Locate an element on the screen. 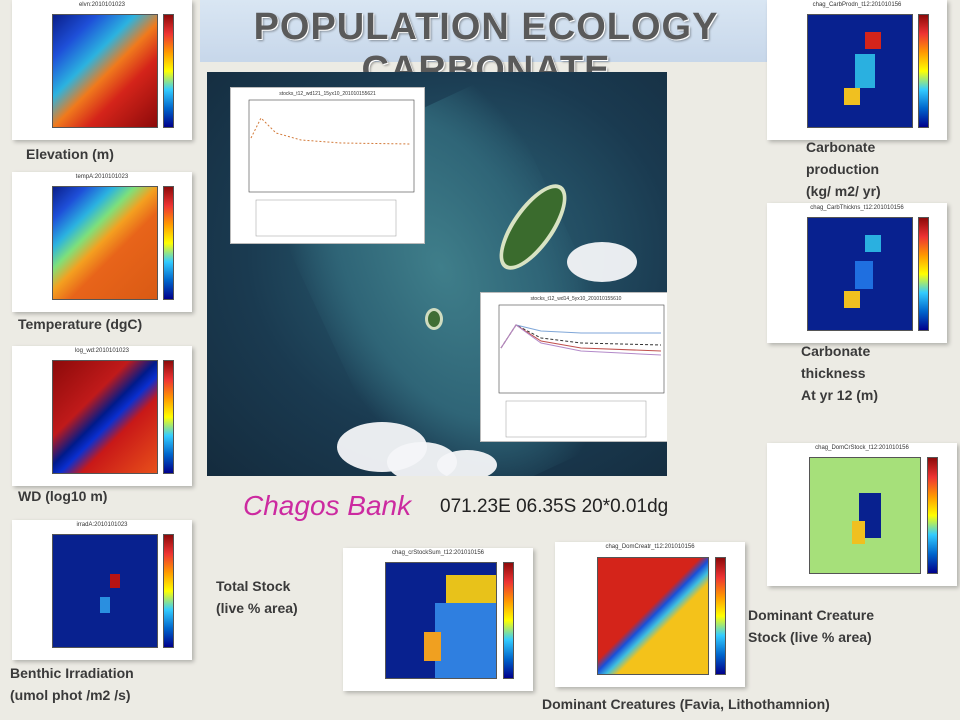 This screenshot has width=960, height=720. plot-title: stocks_t12_wd14_5yx10_201010155610 is located at coordinates (576, 299).